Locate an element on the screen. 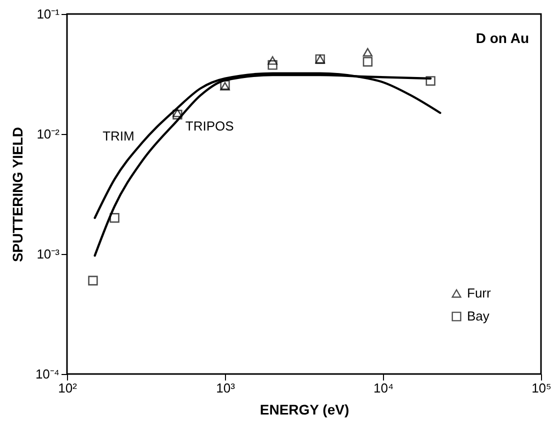 The width and height of the screenshot is (555, 434). annotation: D on Au is located at coordinates (502, 38).